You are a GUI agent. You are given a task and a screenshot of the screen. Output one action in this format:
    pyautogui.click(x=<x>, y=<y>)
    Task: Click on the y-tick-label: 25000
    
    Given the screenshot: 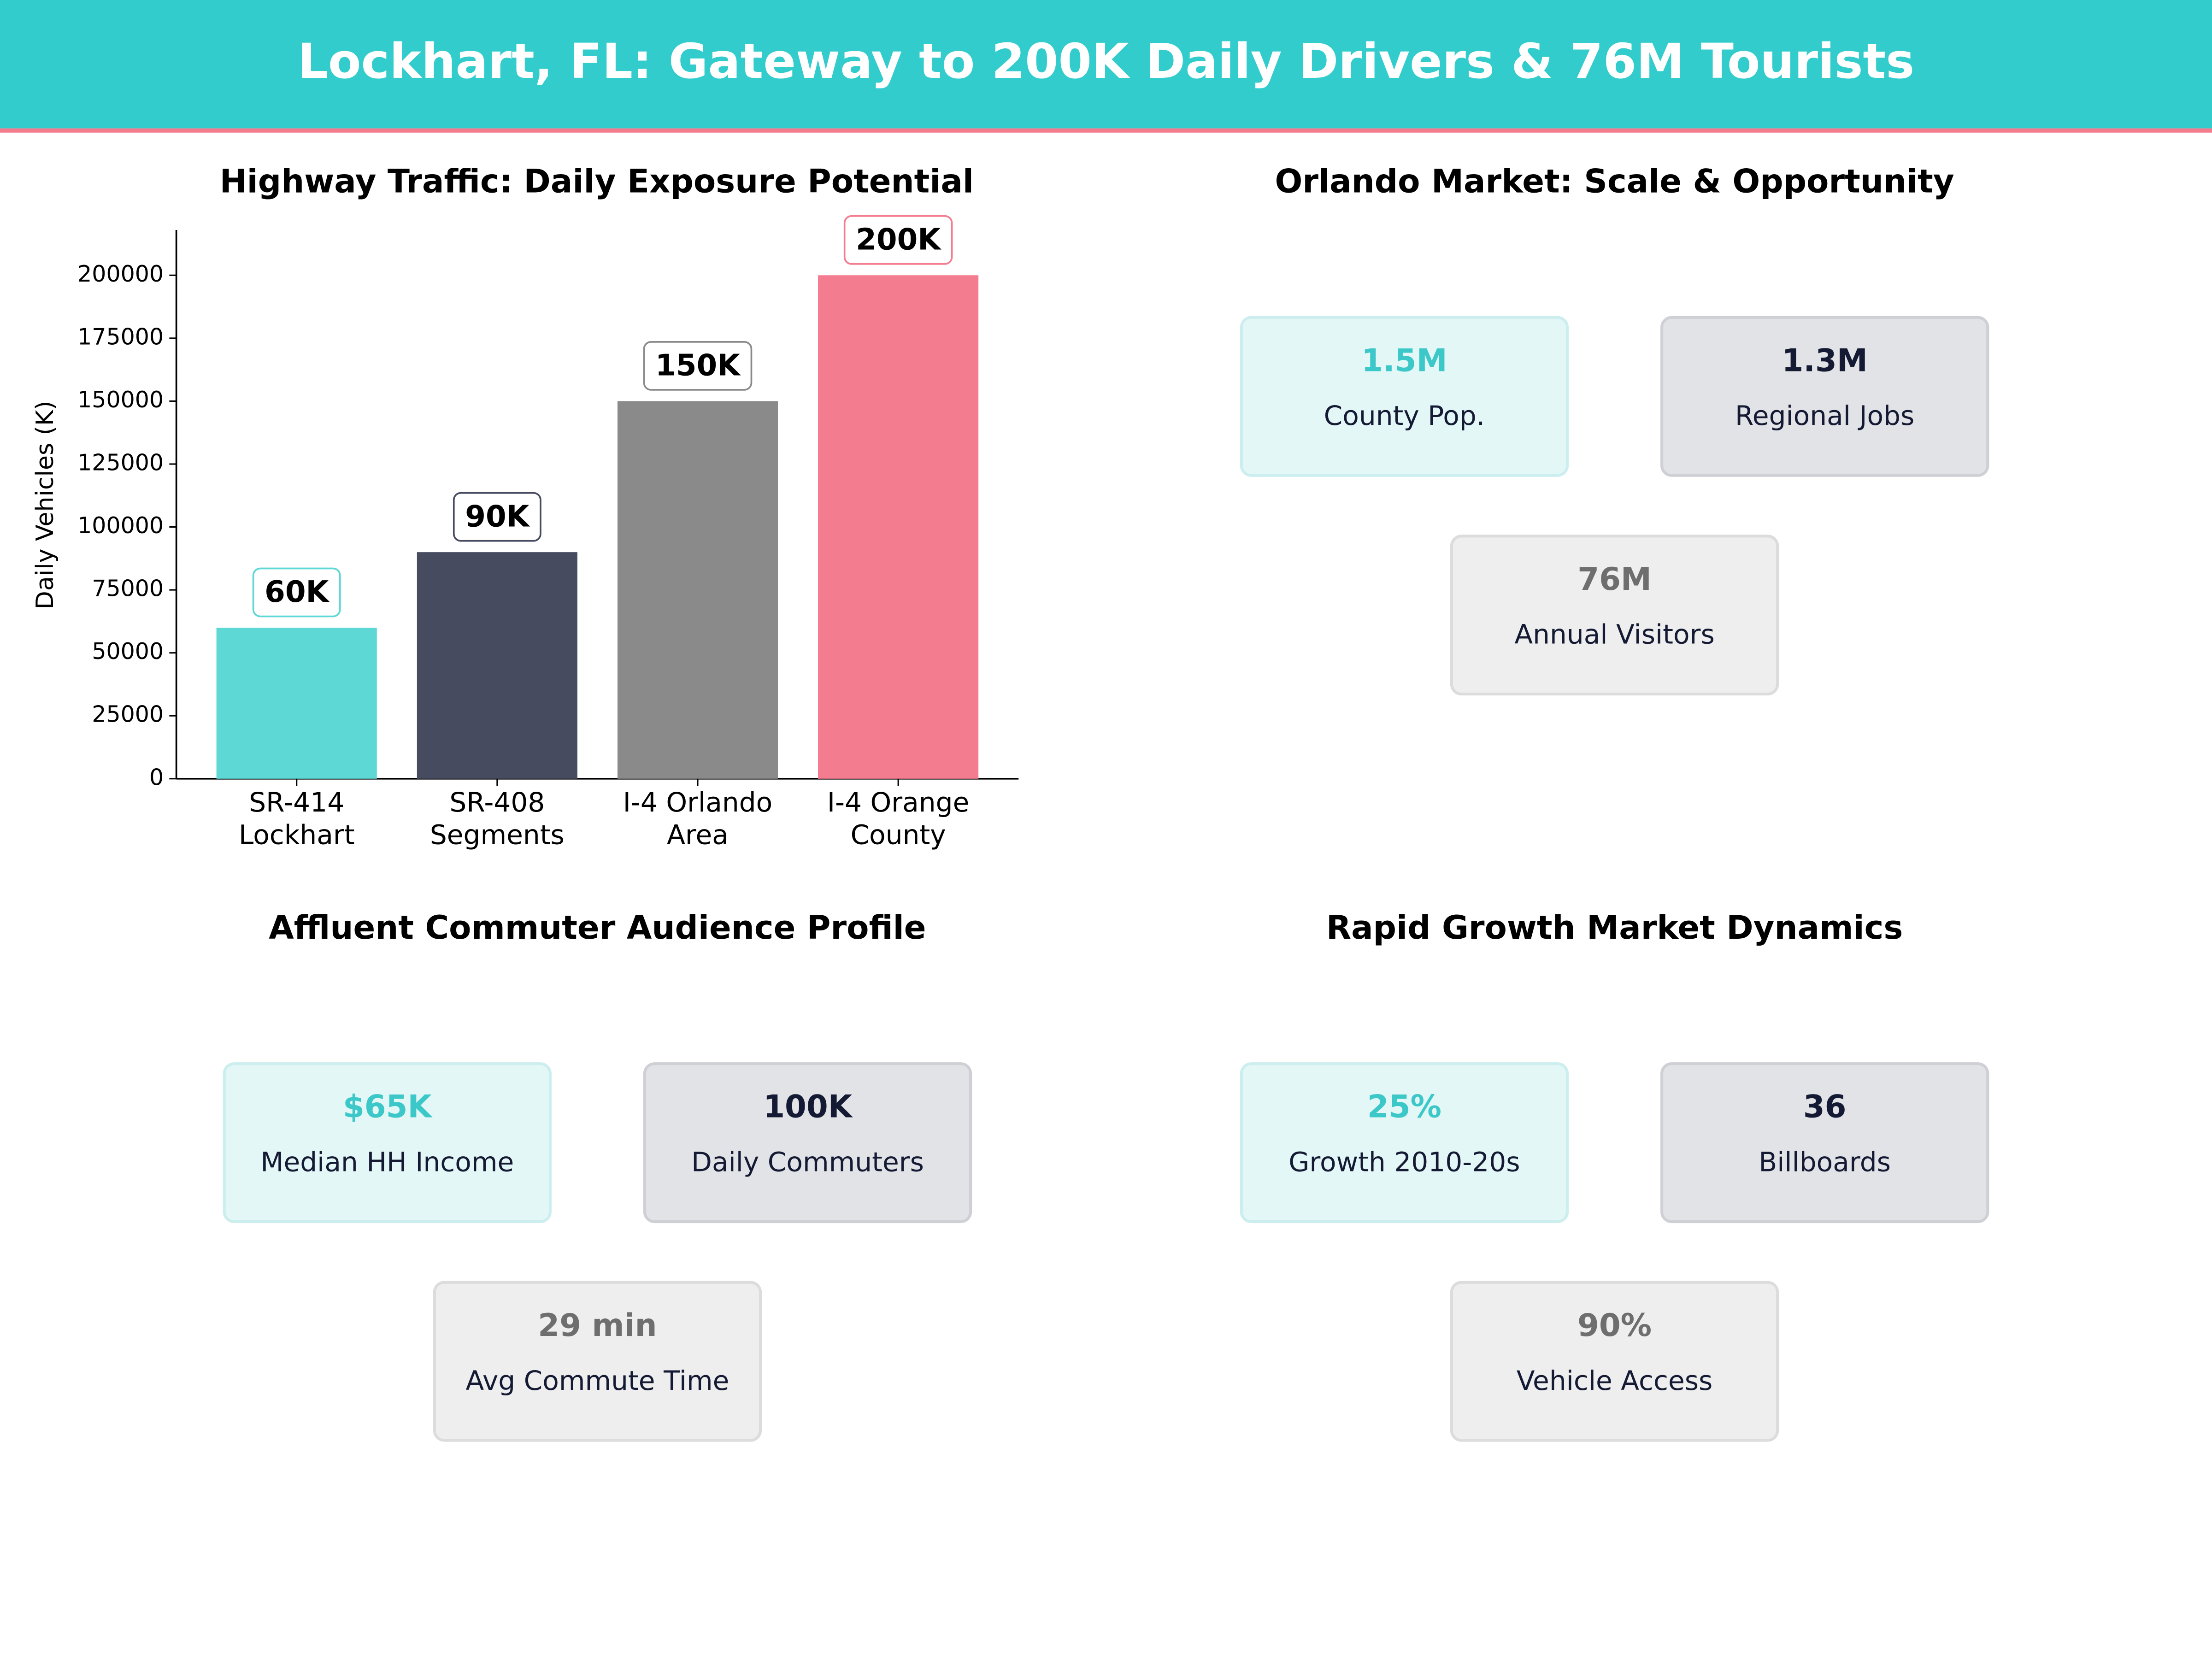 What is the action you would take?
    pyautogui.click(x=128, y=714)
    